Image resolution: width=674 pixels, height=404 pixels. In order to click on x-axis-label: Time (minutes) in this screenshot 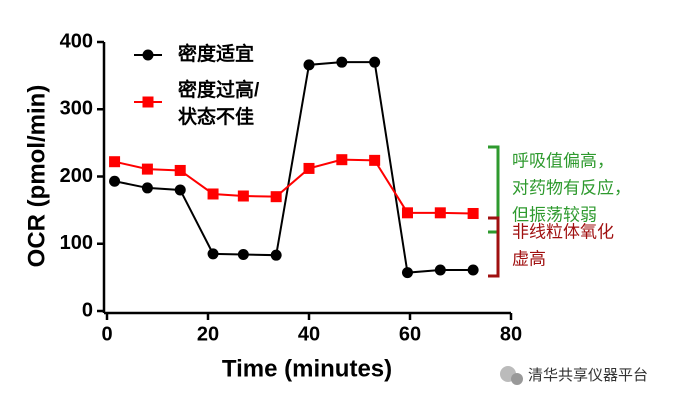, I will do `click(307, 368)`.